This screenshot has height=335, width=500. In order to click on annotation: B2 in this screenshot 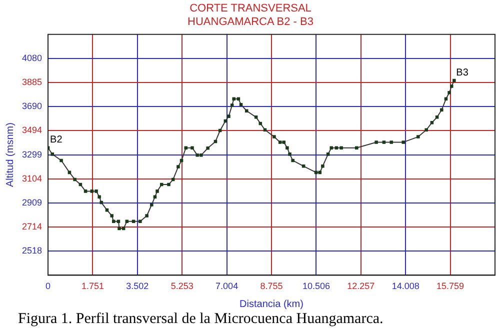, I will do `click(56, 140)`.